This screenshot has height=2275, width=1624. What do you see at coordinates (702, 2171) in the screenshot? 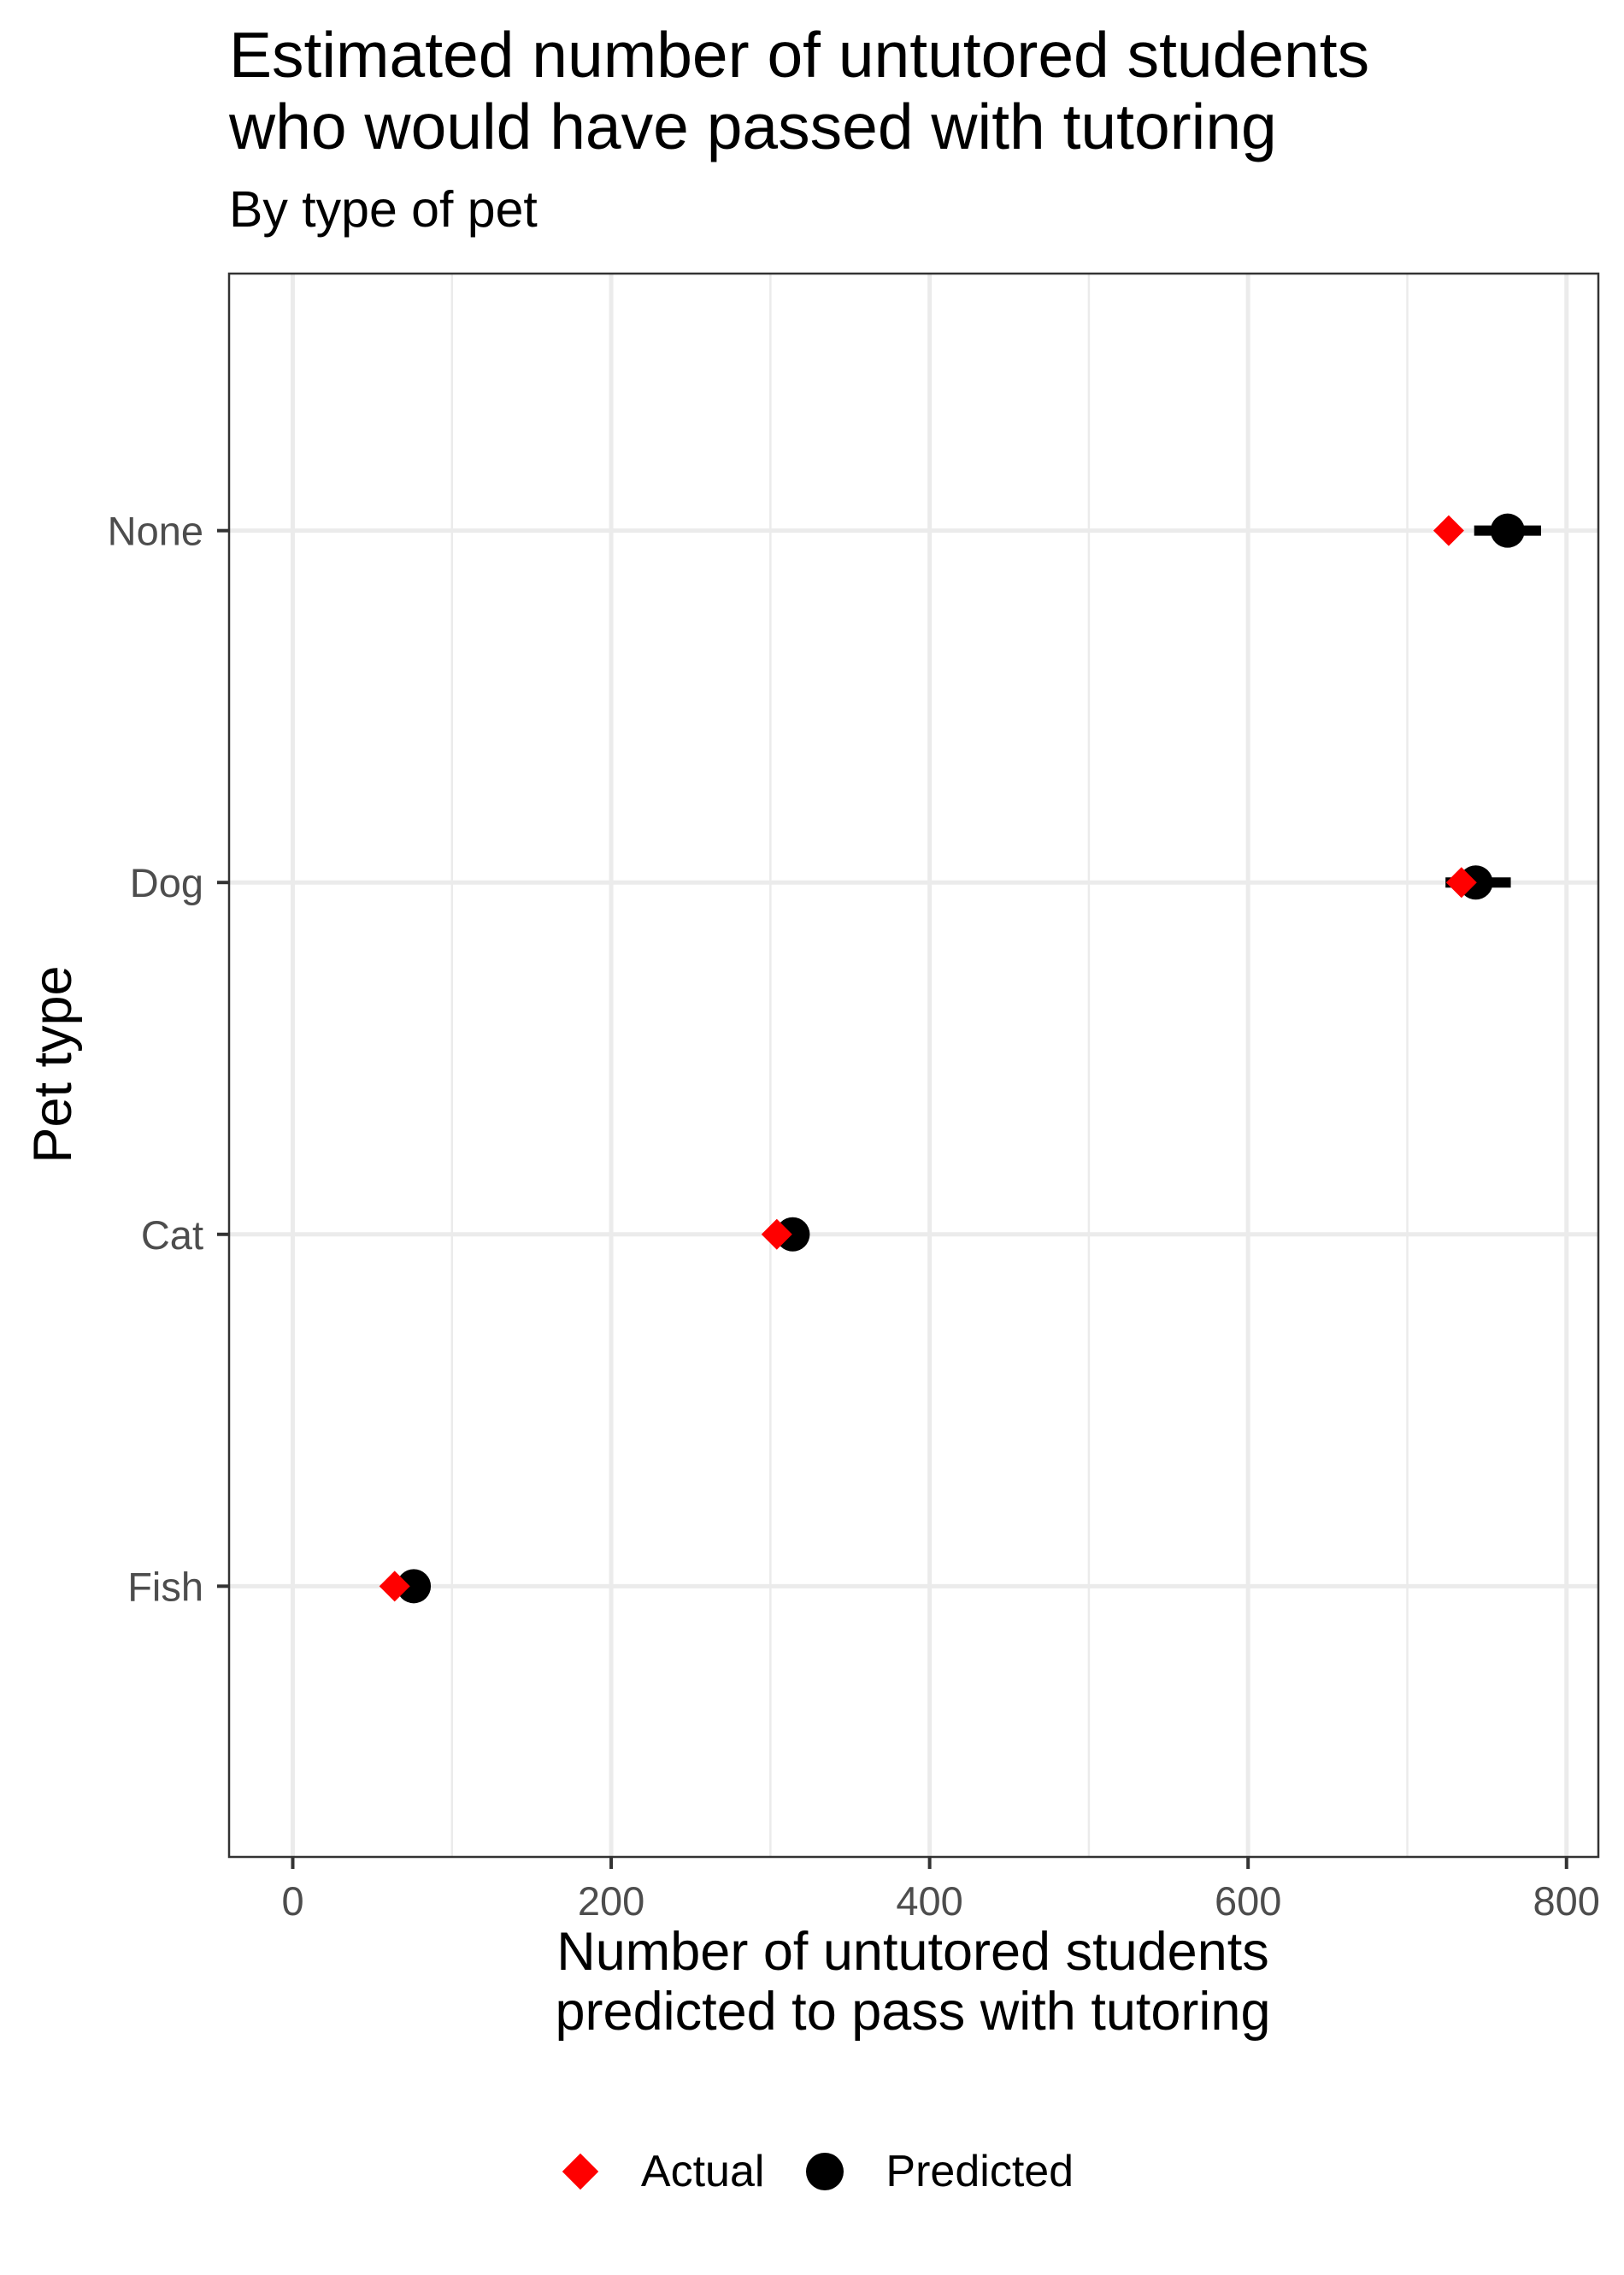
I see `legend-label-actual: Actual` at bounding box center [702, 2171].